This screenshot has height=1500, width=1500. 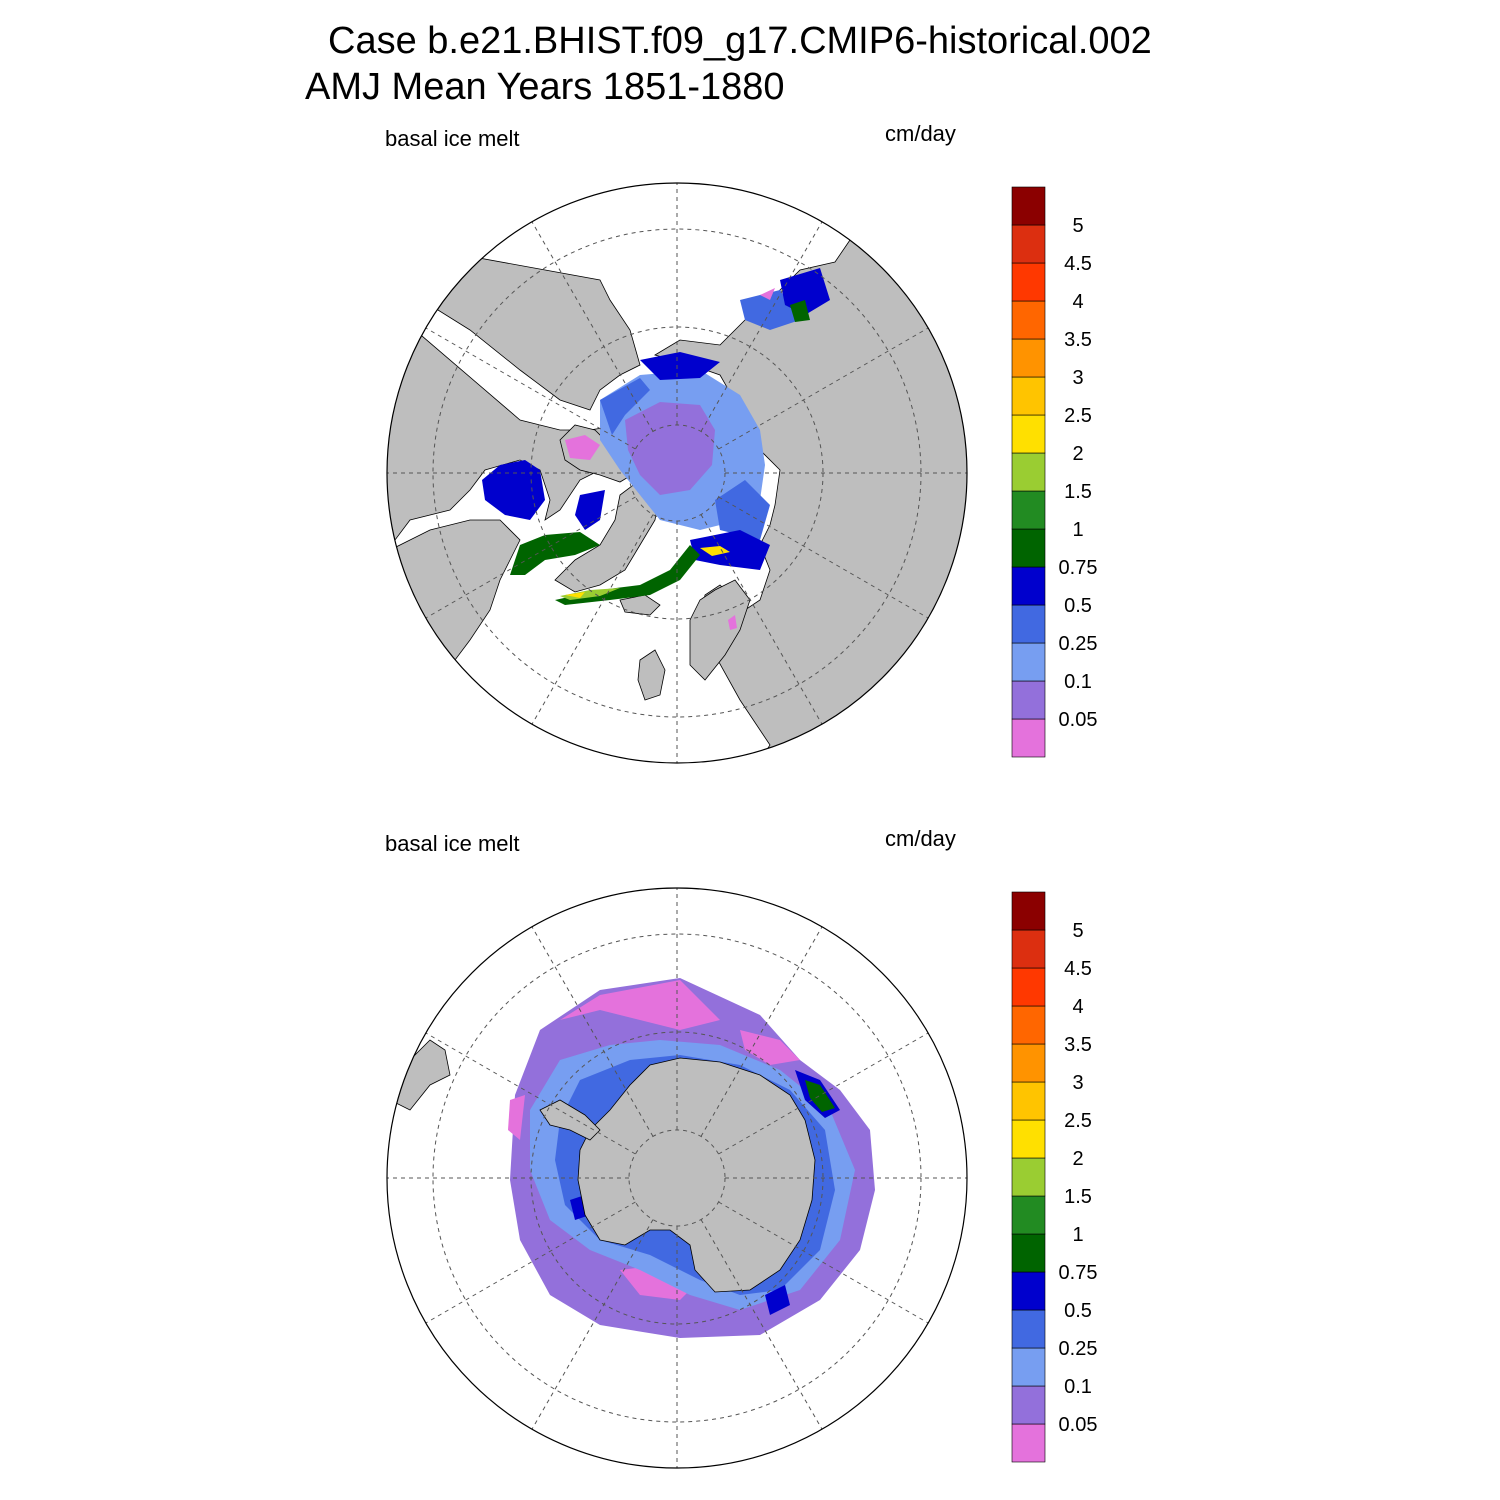 What do you see at coordinates (1077, 302) in the screenshot?
I see `colorbar-top-tick-label: 4` at bounding box center [1077, 302].